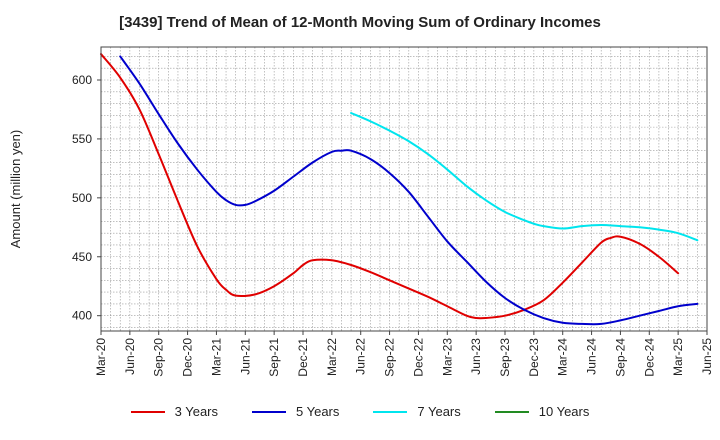 Image resolution: width=720 pixels, height=440 pixels. What do you see at coordinates (390, 357) in the screenshot?
I see `x-tick-label: Sep-22` at bounding box center [390, 357].